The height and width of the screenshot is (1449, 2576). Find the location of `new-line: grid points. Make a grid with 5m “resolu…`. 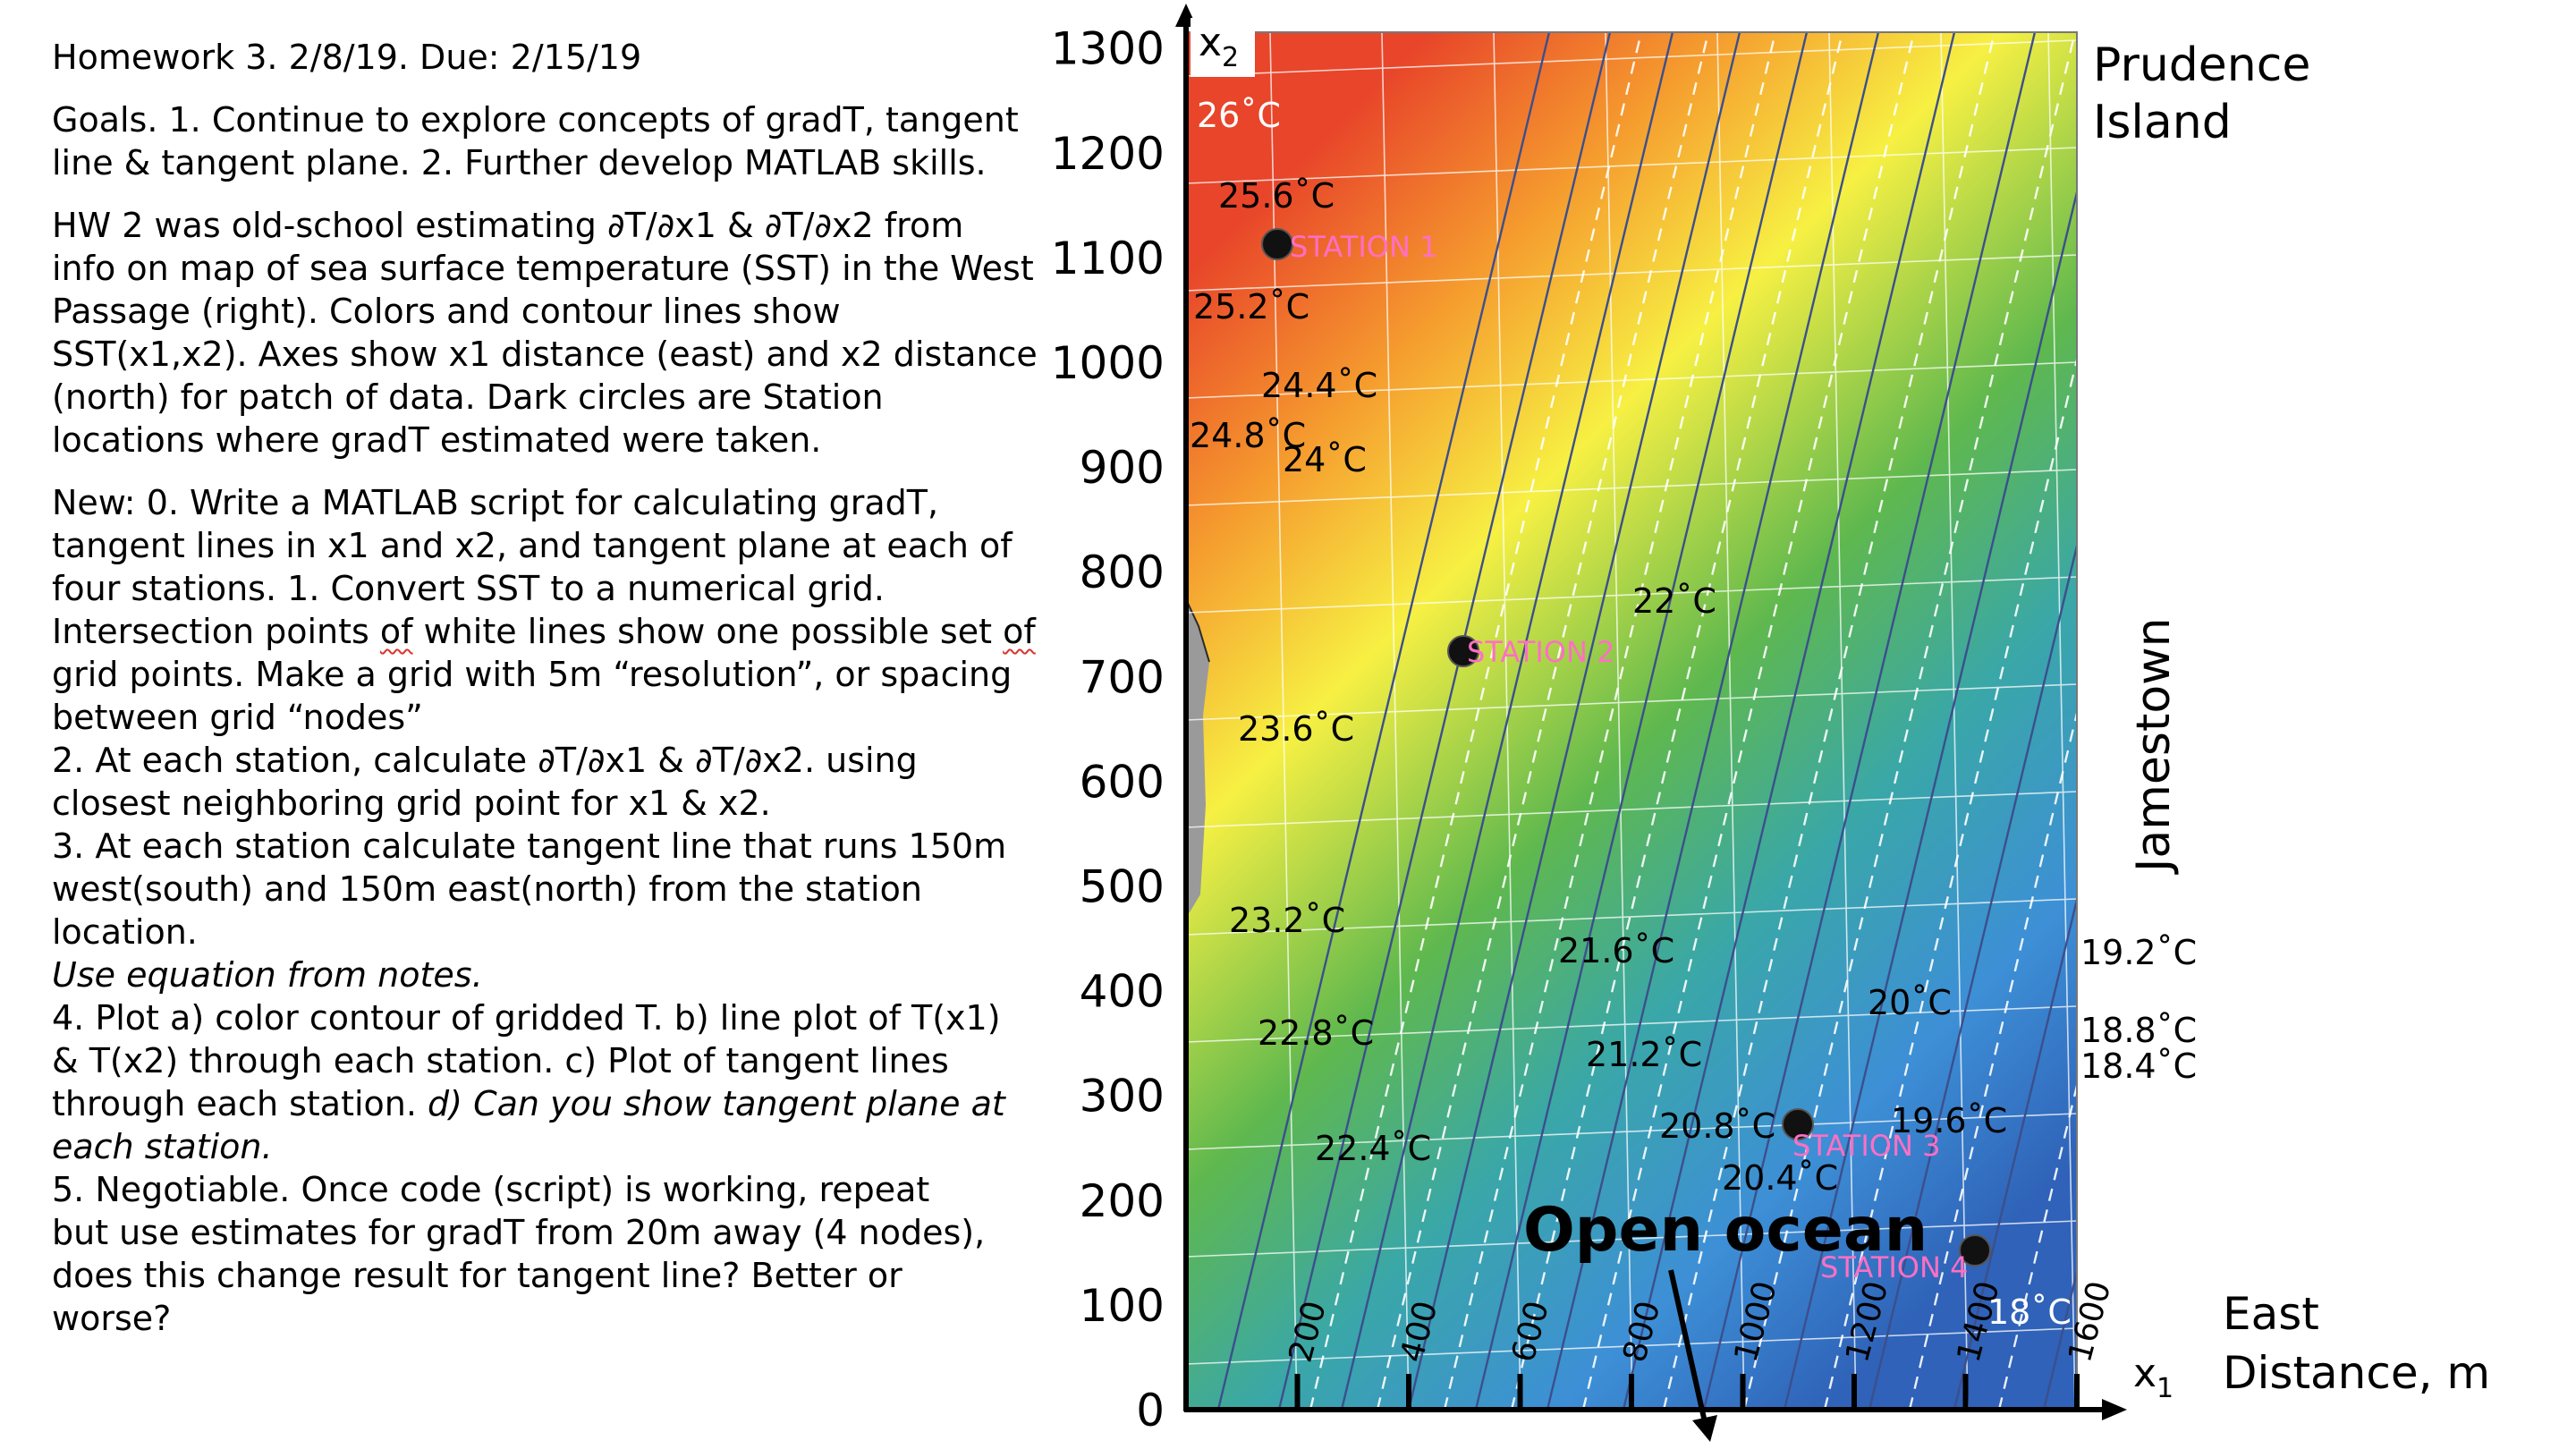

new-line: grid points. Make a grid with 5m “resolu… is located at coordinates (532, 674).